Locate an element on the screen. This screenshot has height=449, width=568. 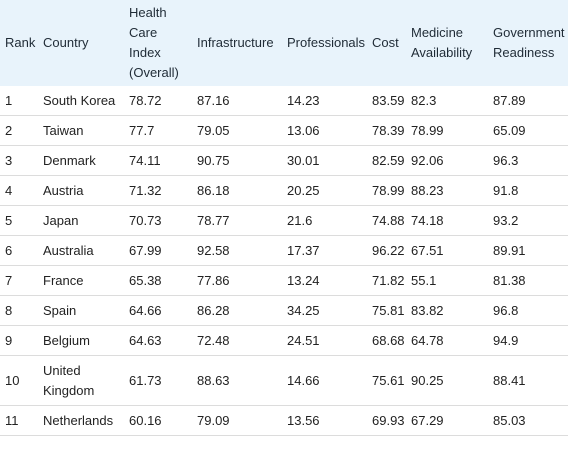
cell-country: Belgium is located at coordinates (81, 340).